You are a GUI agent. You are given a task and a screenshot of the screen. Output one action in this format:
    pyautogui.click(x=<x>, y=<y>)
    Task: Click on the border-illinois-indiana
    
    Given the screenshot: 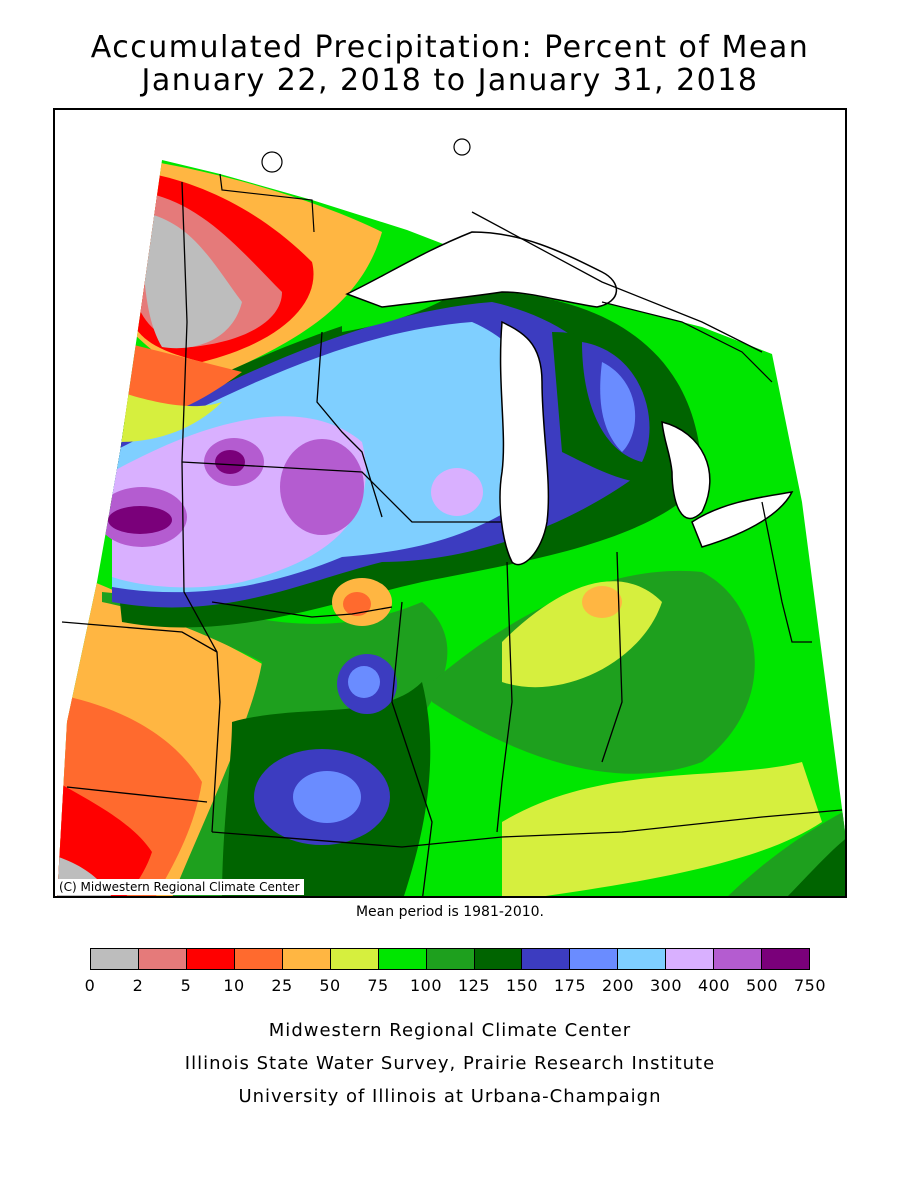 What is the action you would take?
    pyautogui.click(x=504, y=697)
    